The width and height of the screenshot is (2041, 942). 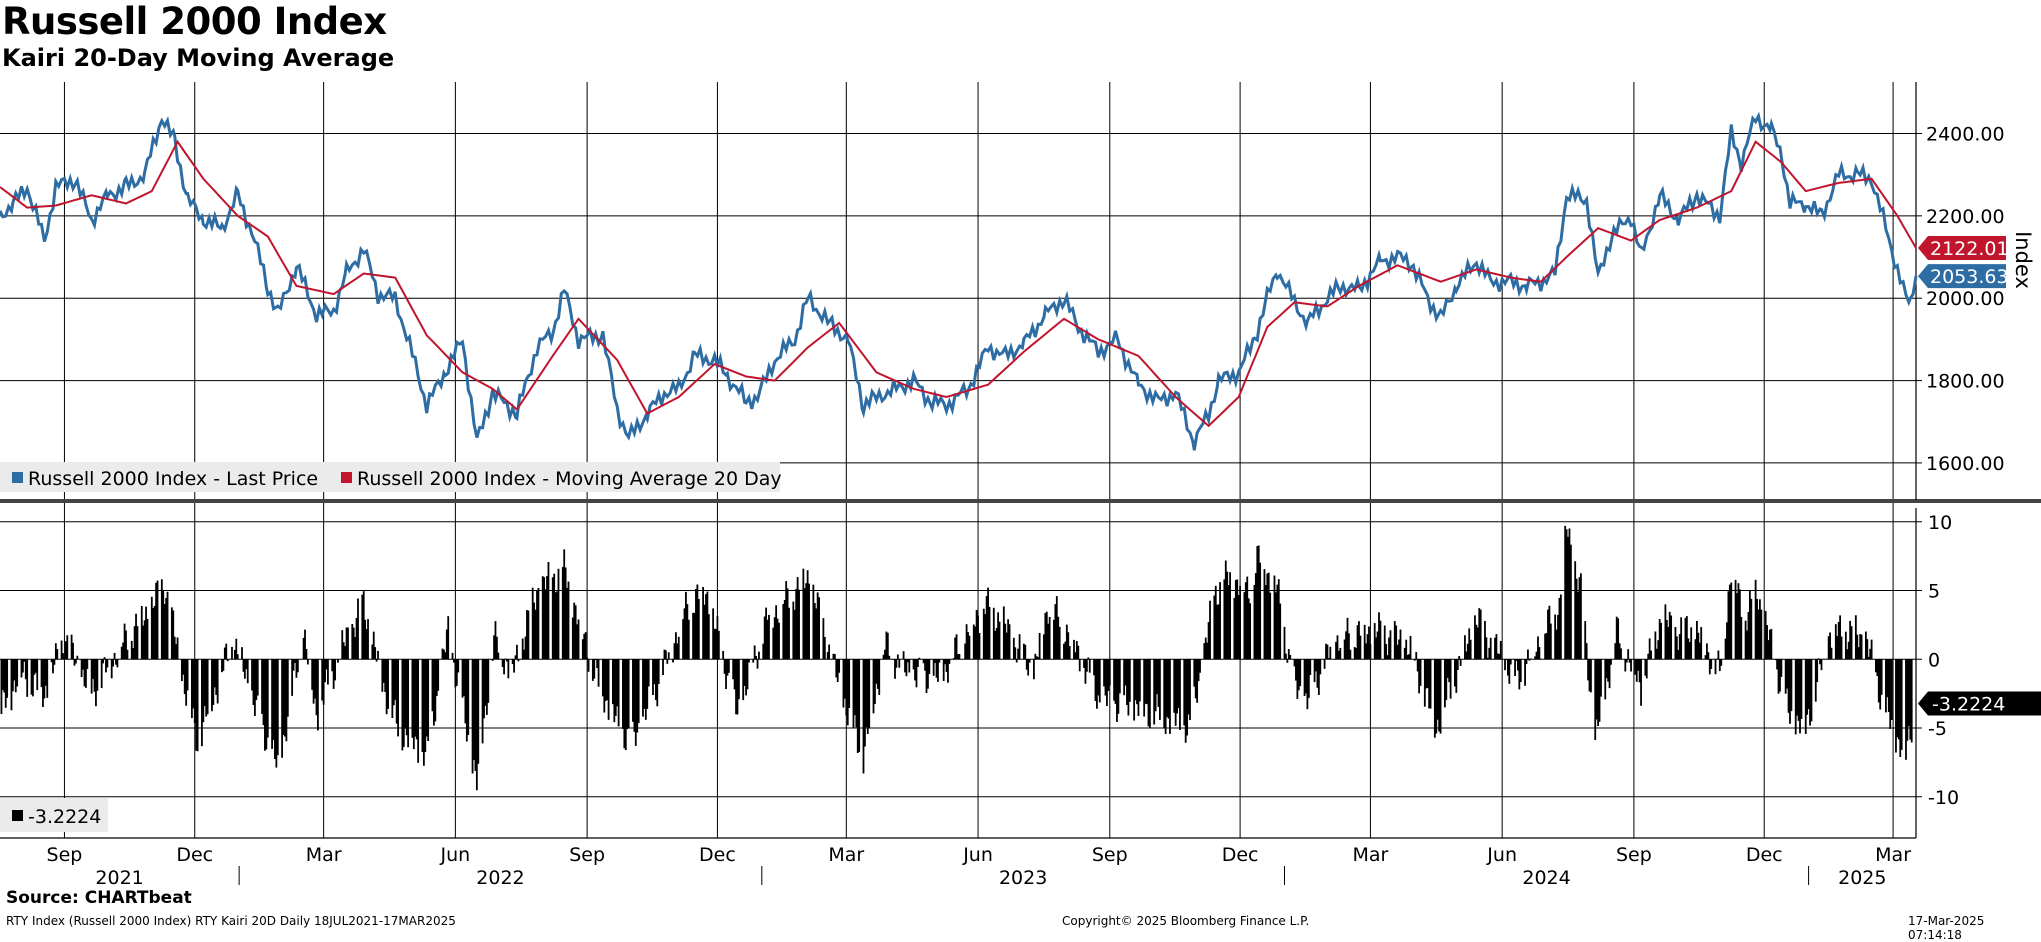 I want to click on x-month-label-5: Dec, so click(x=717, y=855).